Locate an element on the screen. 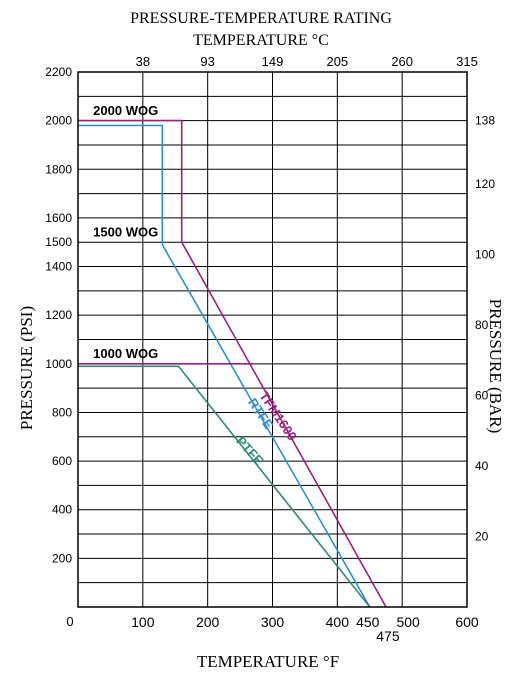 The image size is (522, 673). x-tick-label: 100 is located at coordinates (143, 622).